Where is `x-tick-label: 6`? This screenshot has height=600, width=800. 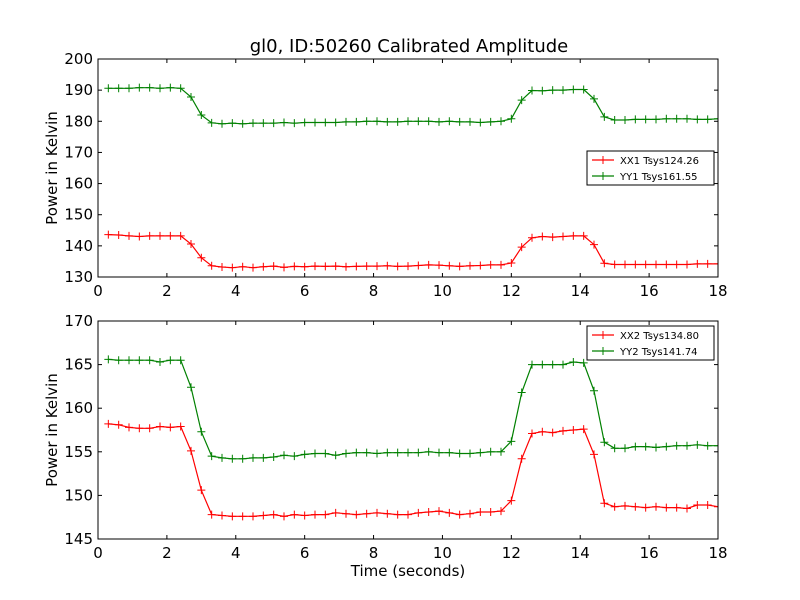
x-tick-label: 6 is located at coordinates (305, 553).